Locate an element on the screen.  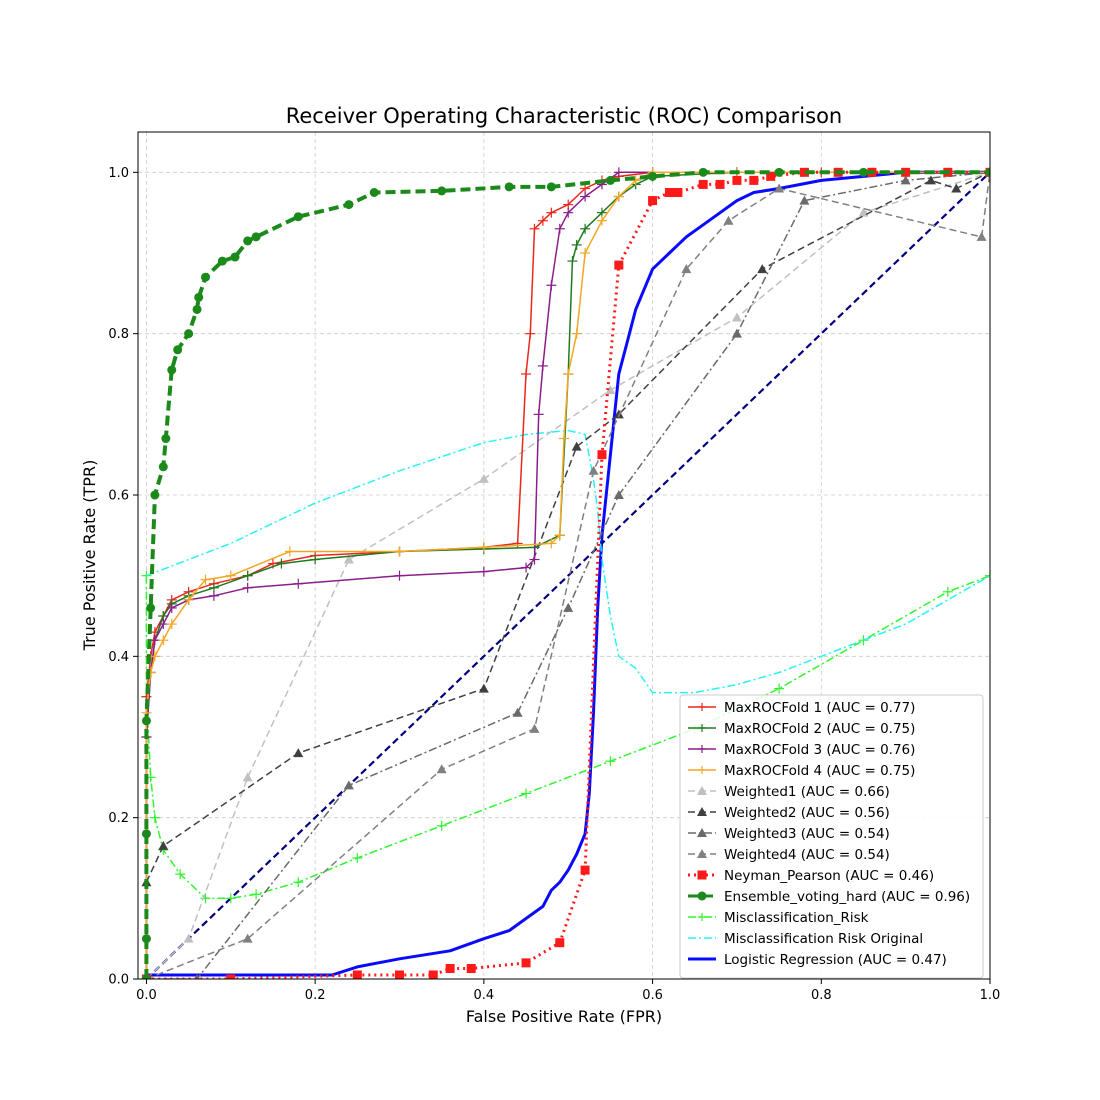
x-tick-label: 1.0 is located at coordinates (990, 995).